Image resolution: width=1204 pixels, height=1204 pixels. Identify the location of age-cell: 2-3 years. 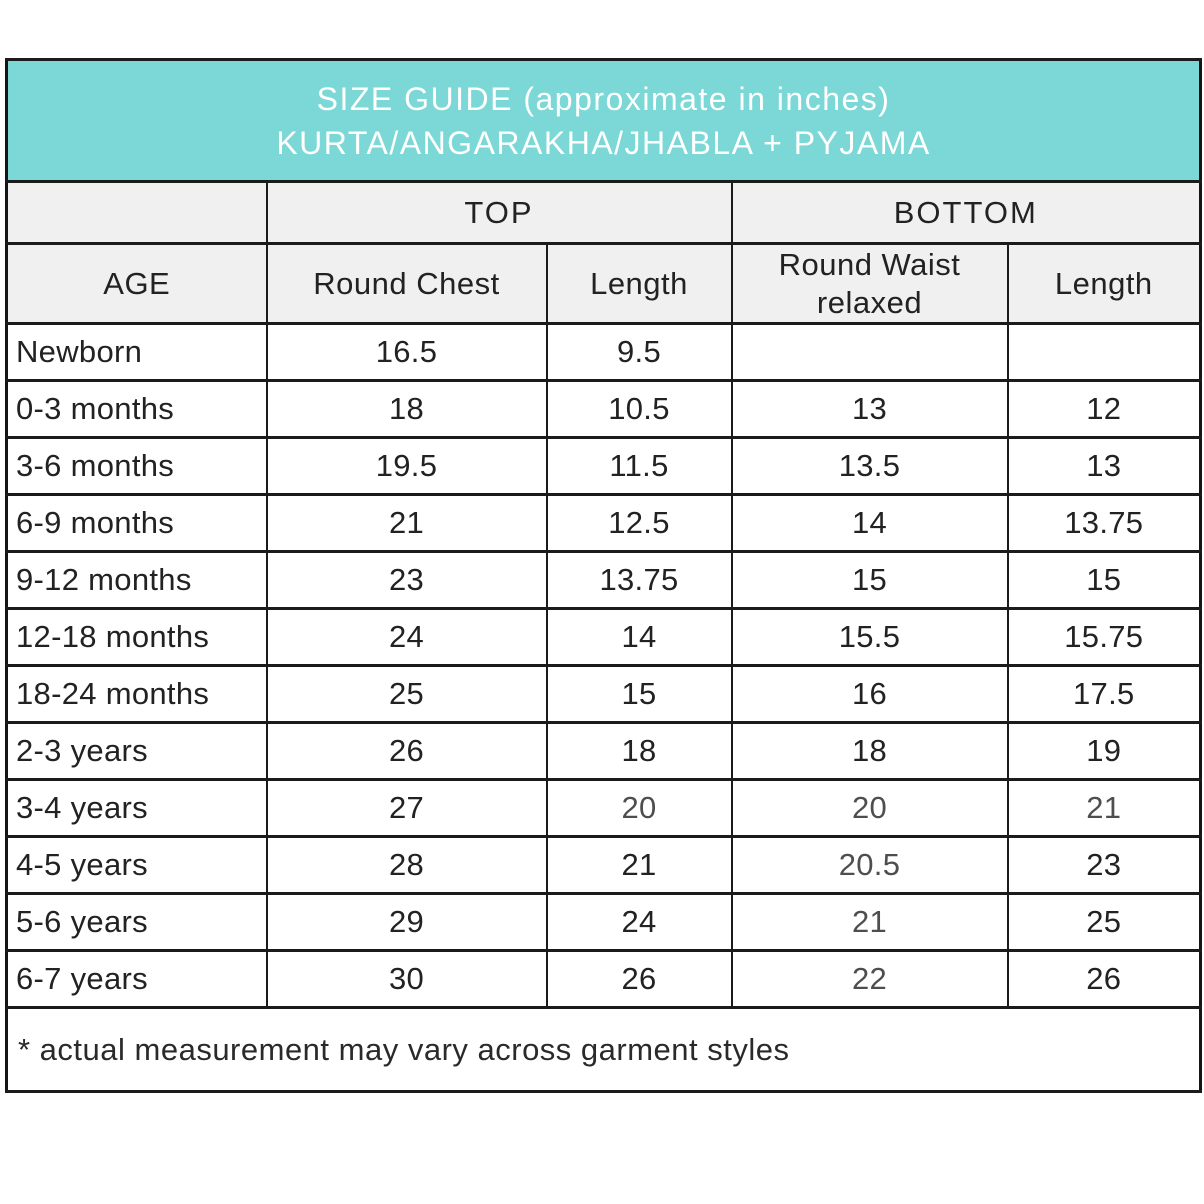
(136, 751).